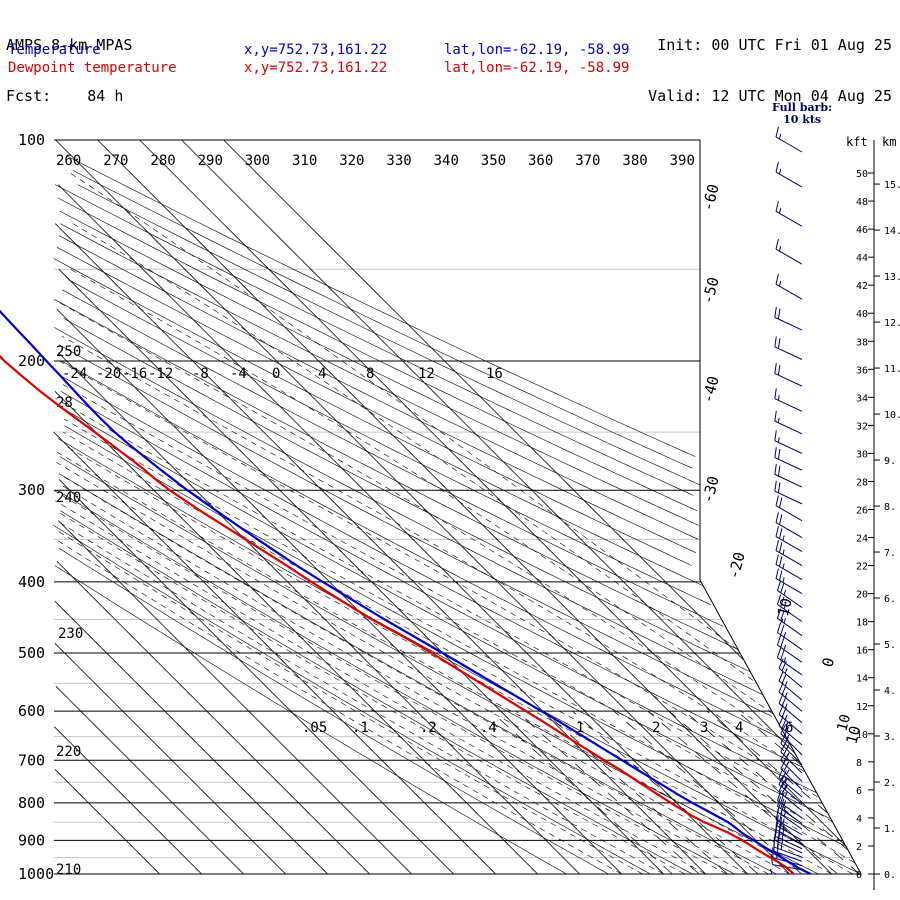  Describe the element at coordinates (890, 599) in the screenshot. I see `km-label-6: 6.` at that location.